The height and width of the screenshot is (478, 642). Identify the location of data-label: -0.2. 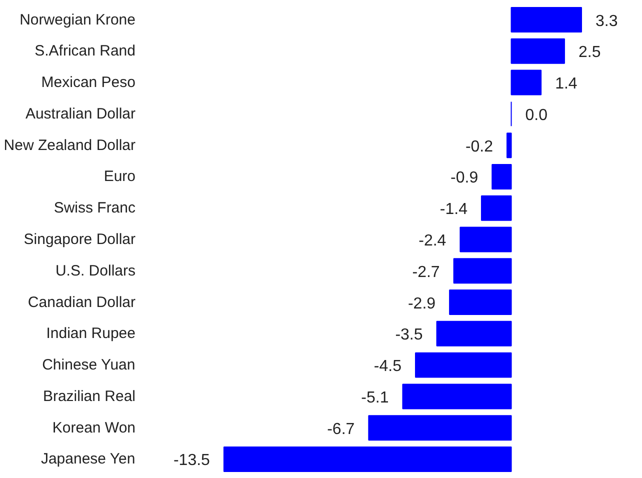
(479, 147).